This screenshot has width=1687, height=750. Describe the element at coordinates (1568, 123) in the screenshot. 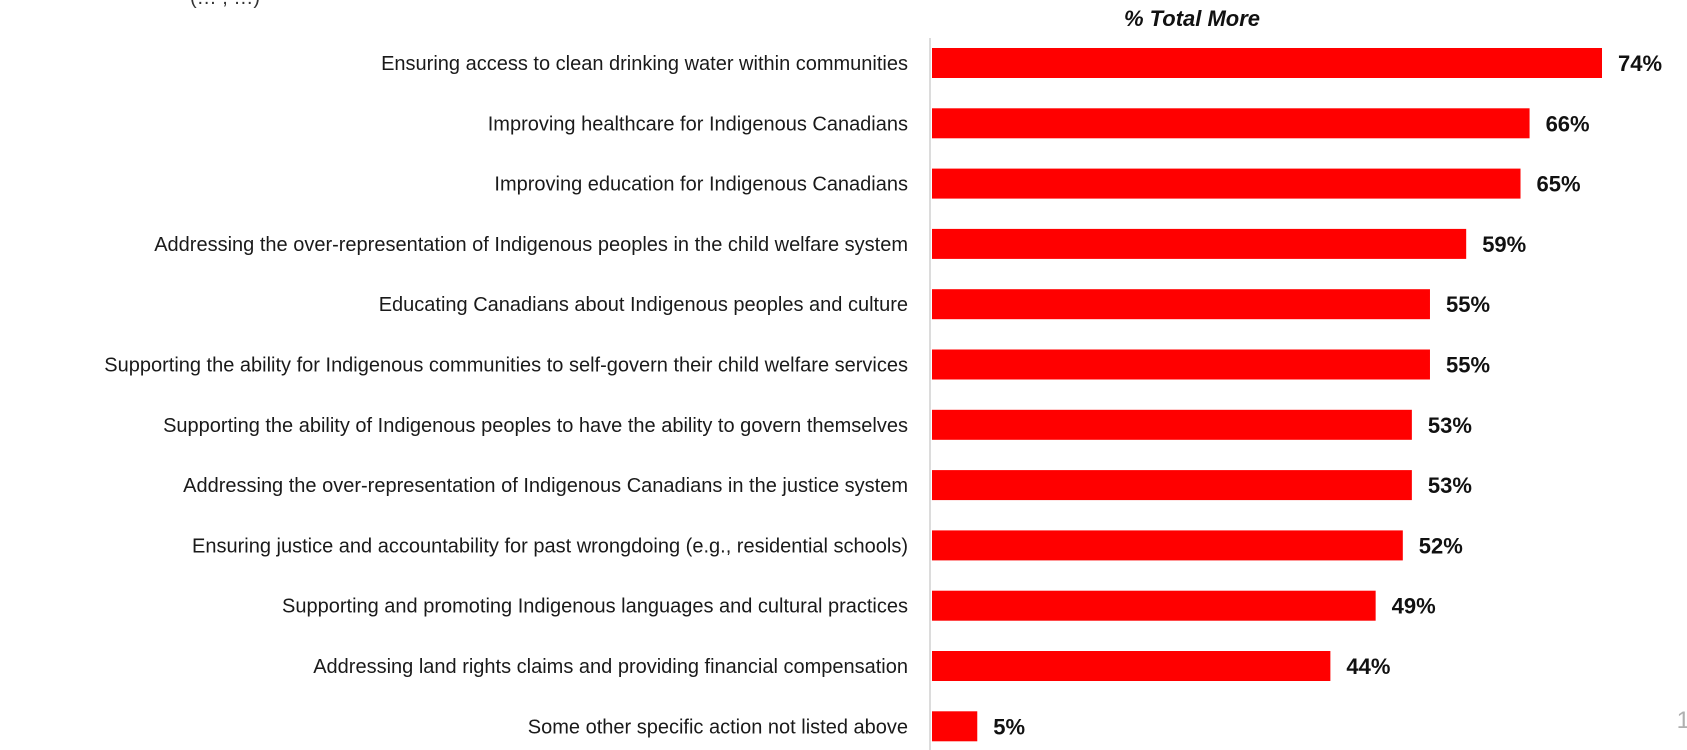

I see `value-label: 66%` at that location.